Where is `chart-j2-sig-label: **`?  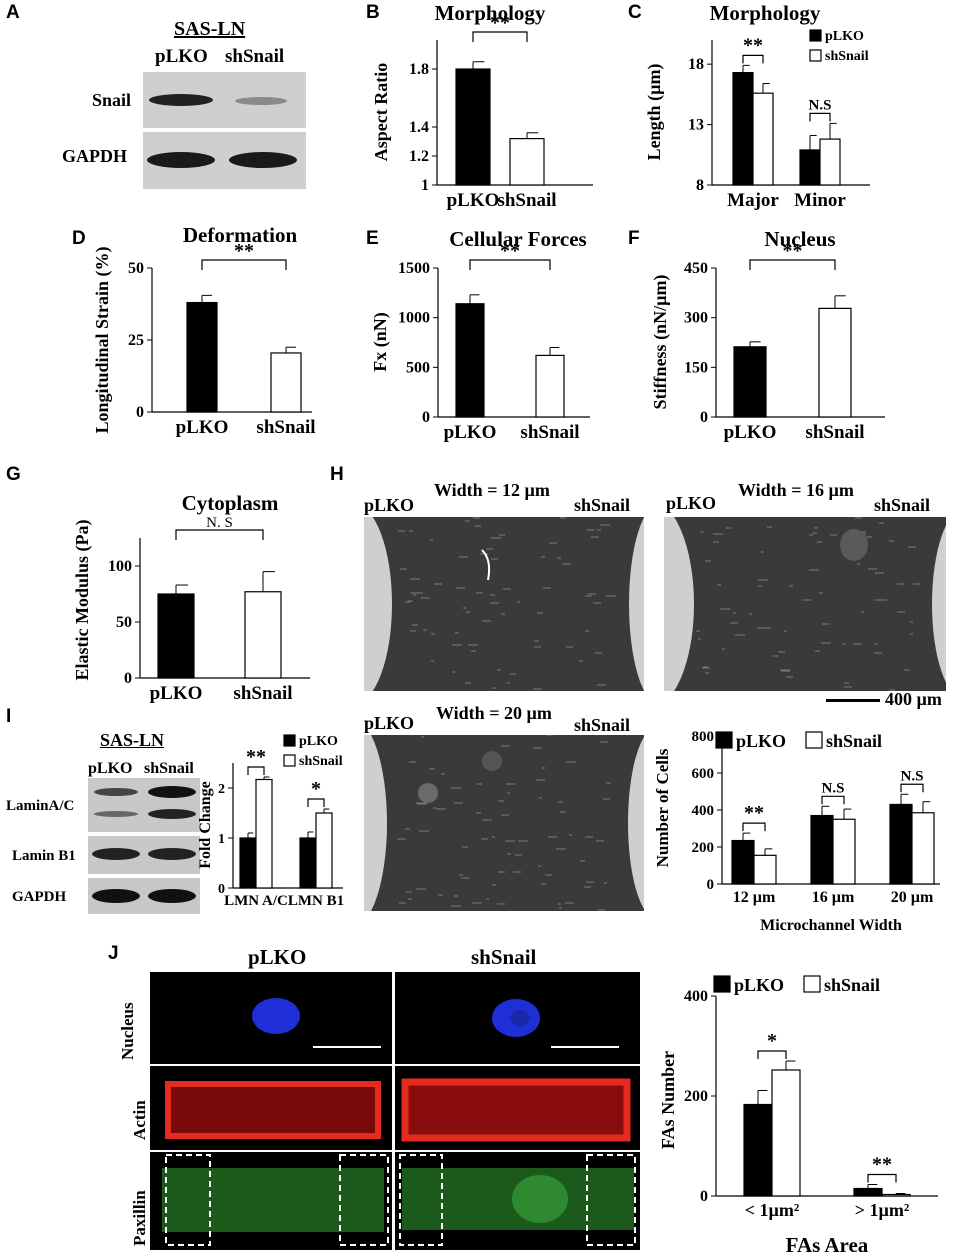
chart-j2-sig-label: ** is located at coordinates (882, 1165).